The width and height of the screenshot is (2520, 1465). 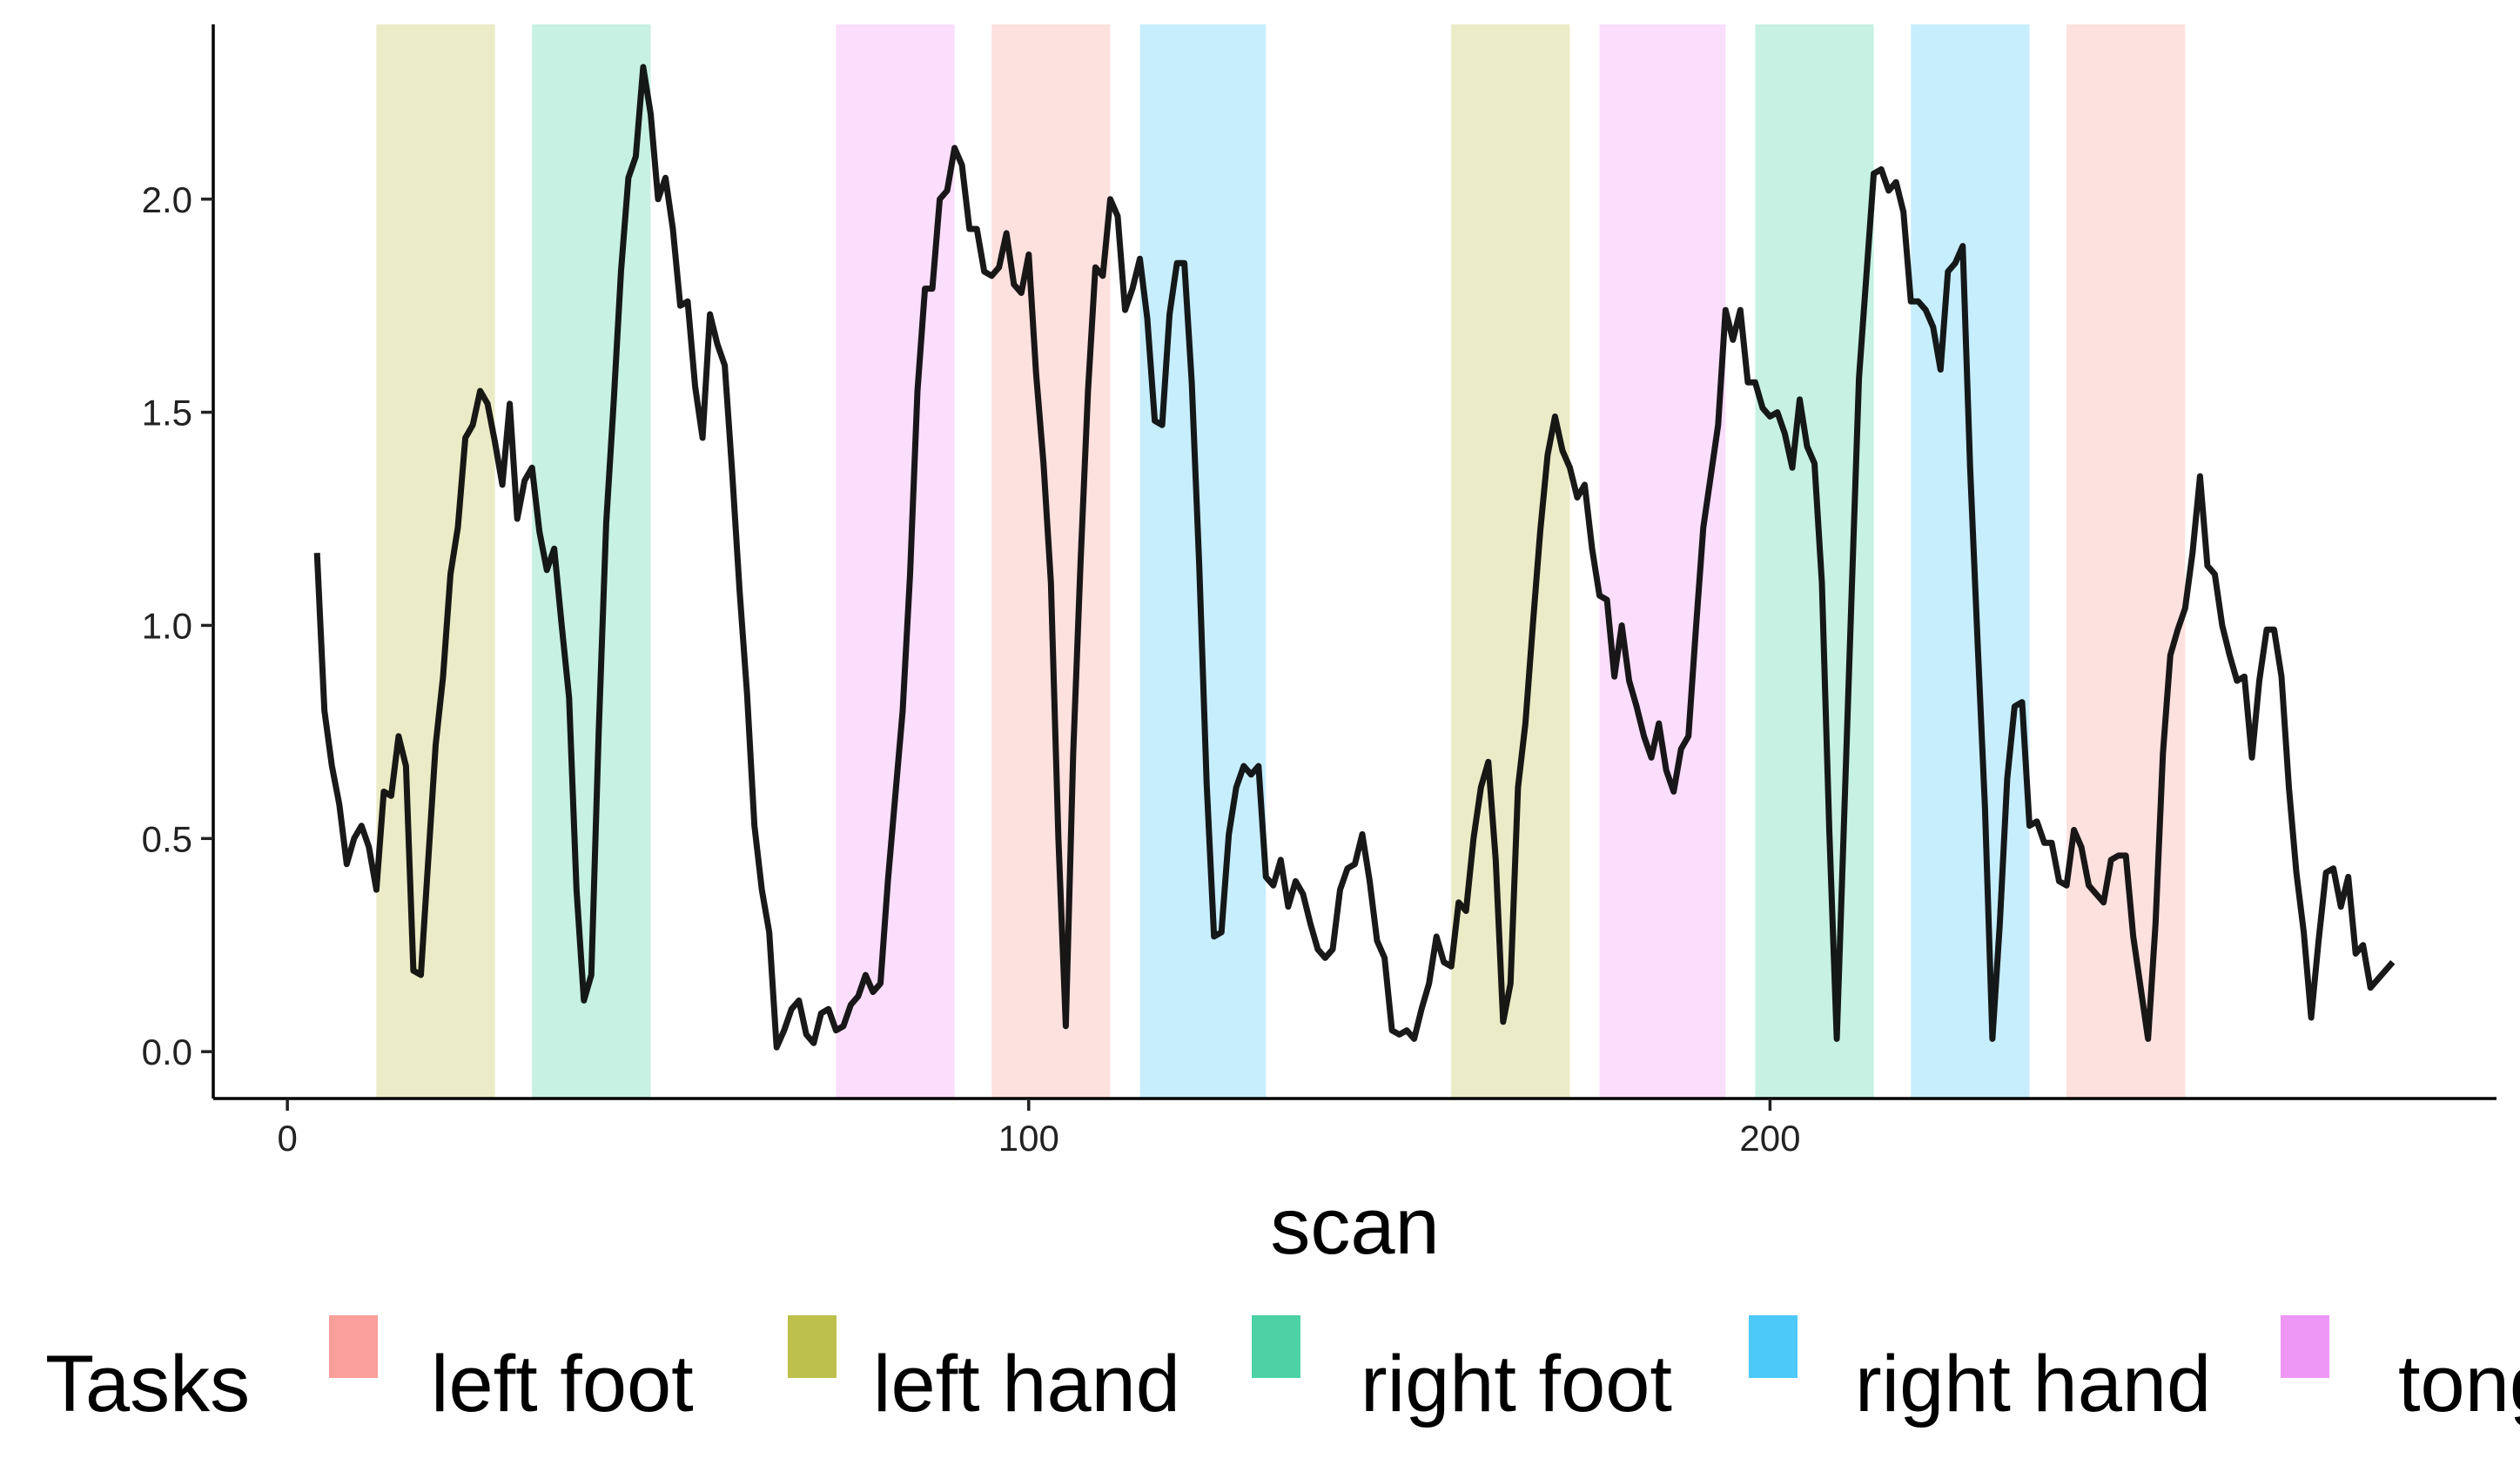 I want to click on x-axis-ticks: 0 100 200, so click(x=1038, y=1129).